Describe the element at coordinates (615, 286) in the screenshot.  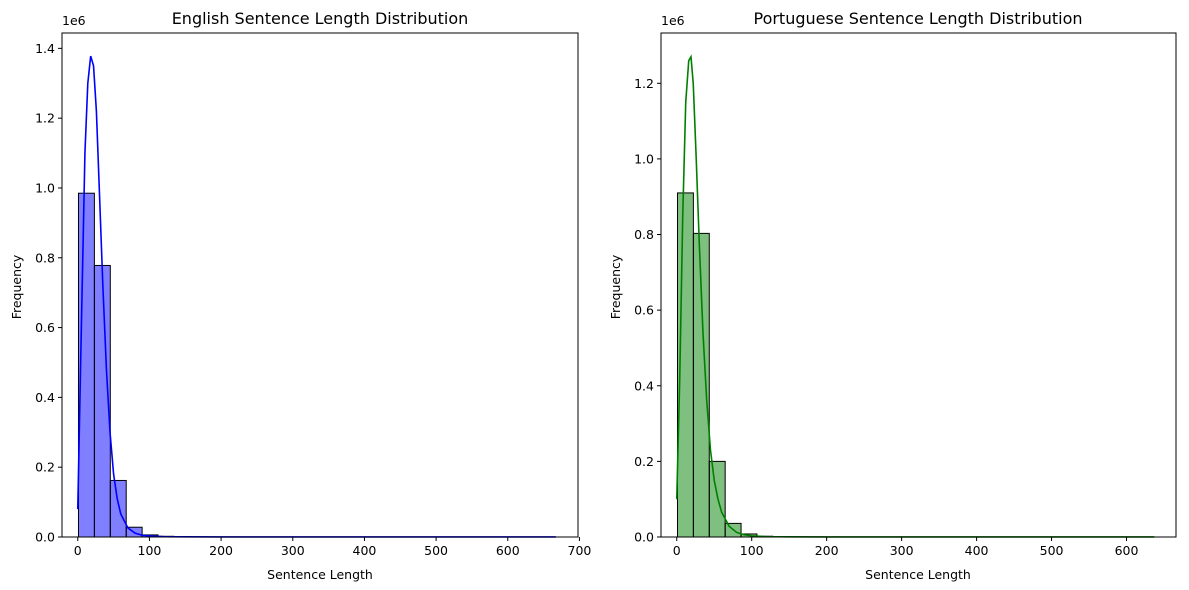
I see `portuguese-y-axis-label: Frequency` at that location.